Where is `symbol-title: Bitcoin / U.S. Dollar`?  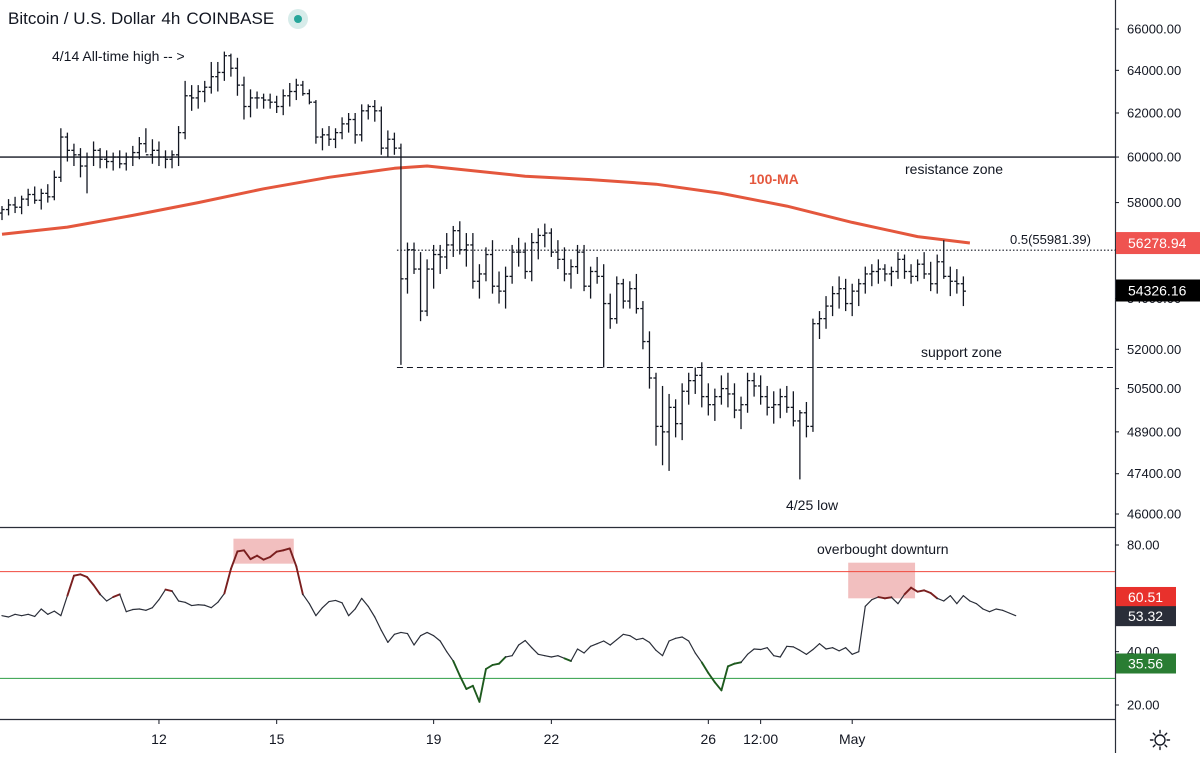 symbol-title: Bitcoin / U.S. Dollar is located at coordinates (82, 18).